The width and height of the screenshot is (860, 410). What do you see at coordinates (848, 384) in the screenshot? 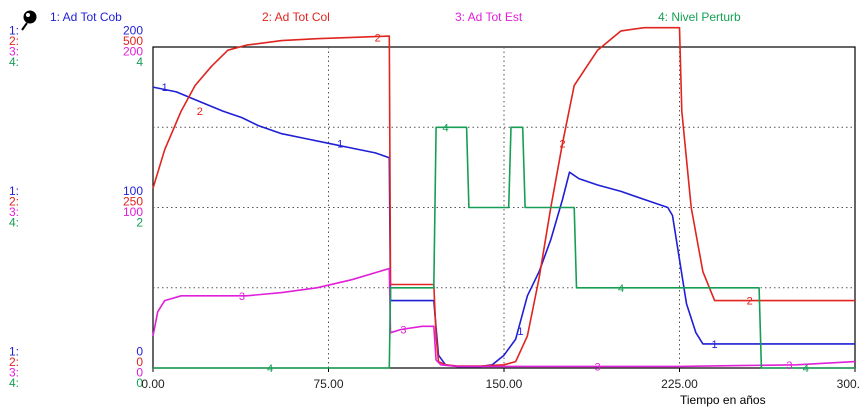
I see `x-tick-label: 300.00` at bounding box center [848, 384].